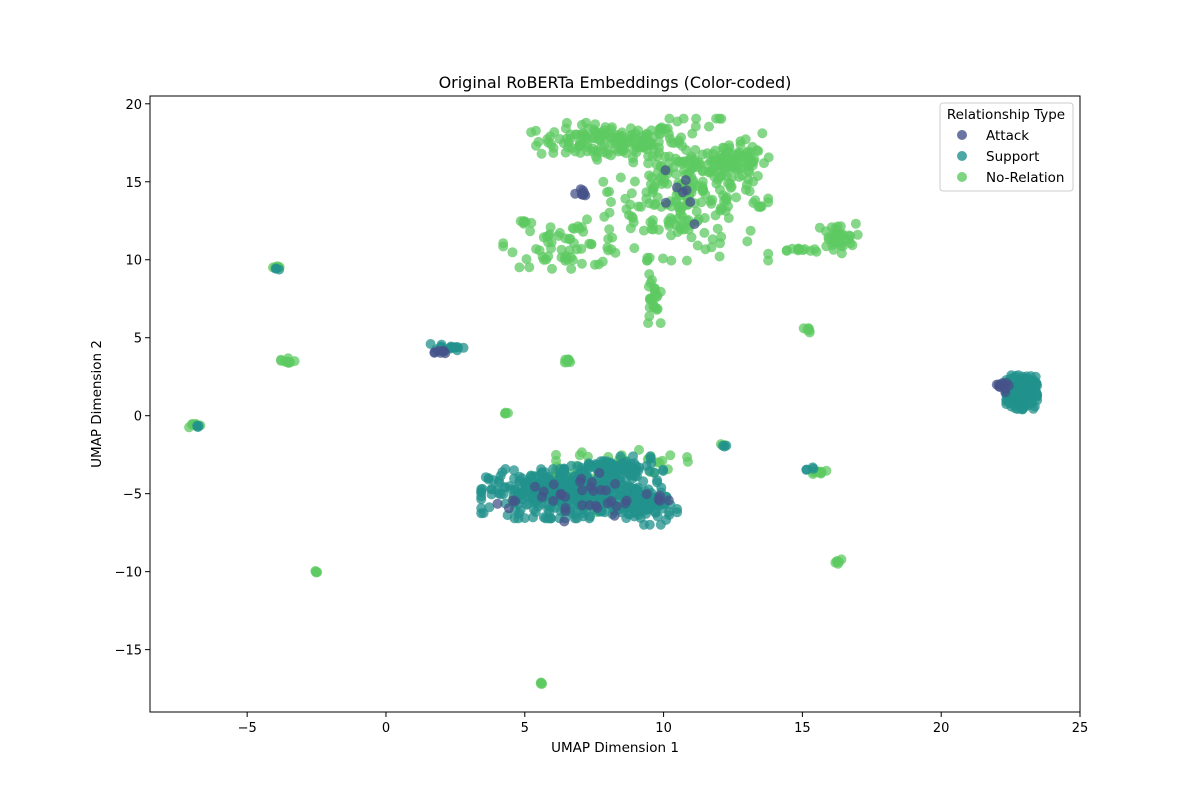 Image resolution: width=1200 pixels, height=800 pixels. I want to click on y-tick-label: 10, so click(133, 261).